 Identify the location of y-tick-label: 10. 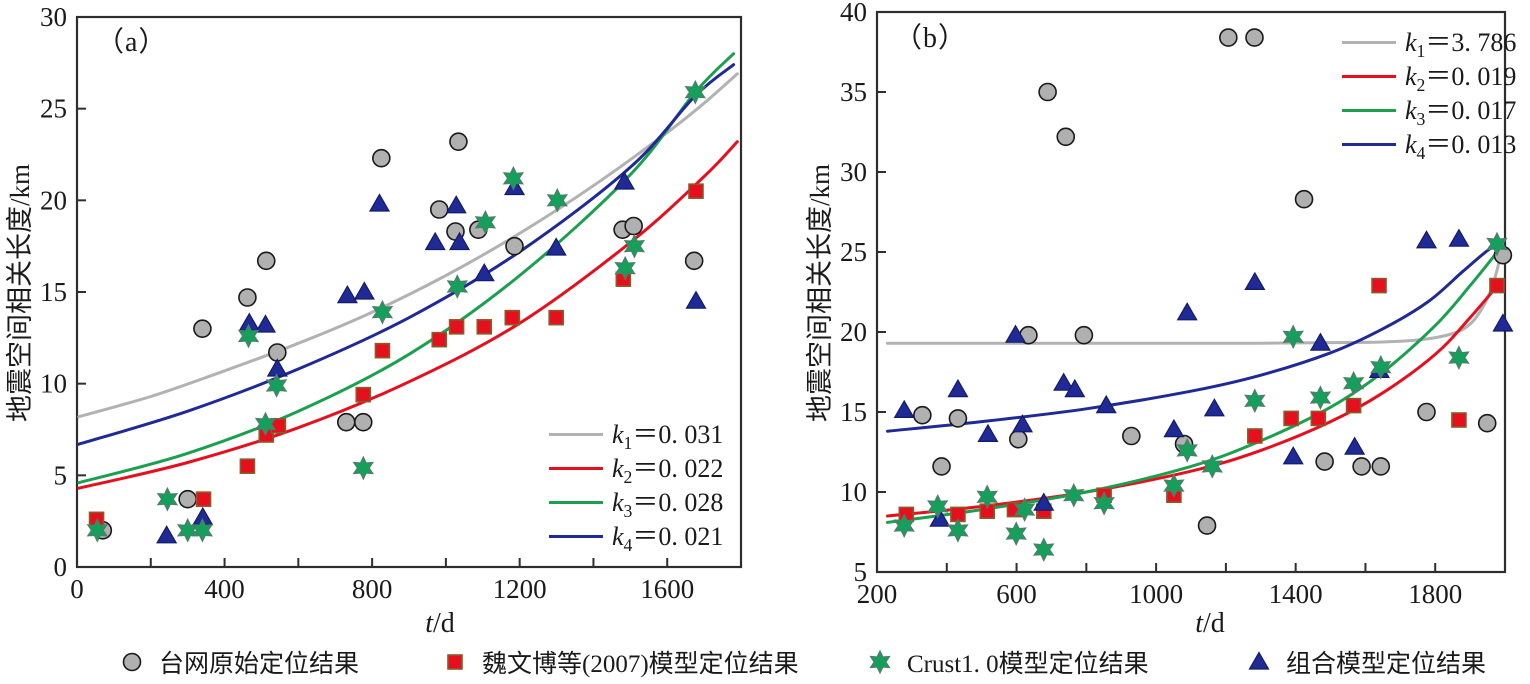
(853, 492).